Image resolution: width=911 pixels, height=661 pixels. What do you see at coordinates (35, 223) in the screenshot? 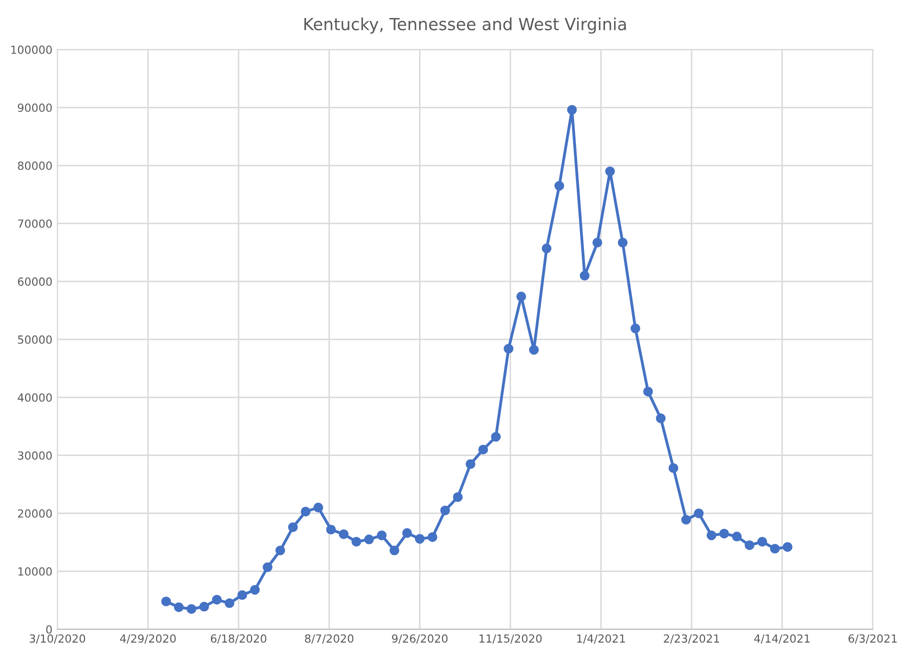
I see `y-tick-label: 70000` at bounding box center [35, 223].